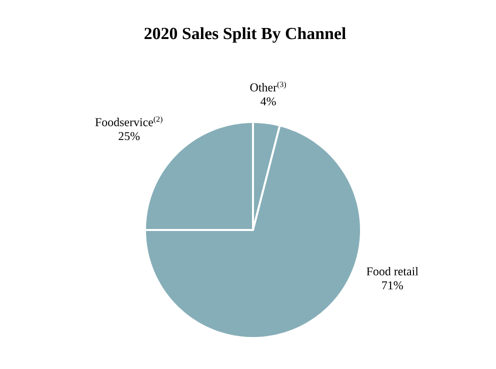  I want to click on data-label: 25%, so click(129, 136).